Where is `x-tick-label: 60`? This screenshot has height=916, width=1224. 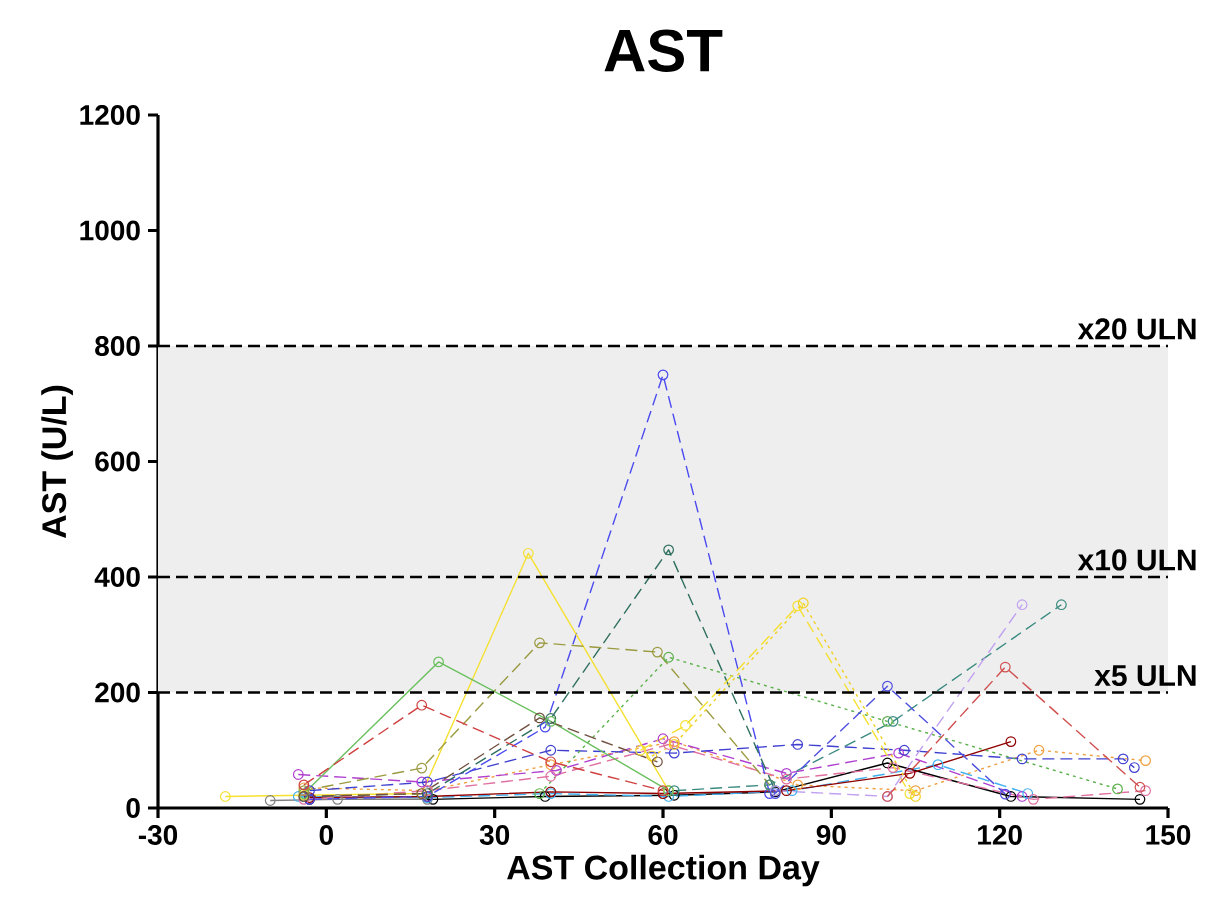 x-tick-label: 60 is located at coordinates (663, 835).